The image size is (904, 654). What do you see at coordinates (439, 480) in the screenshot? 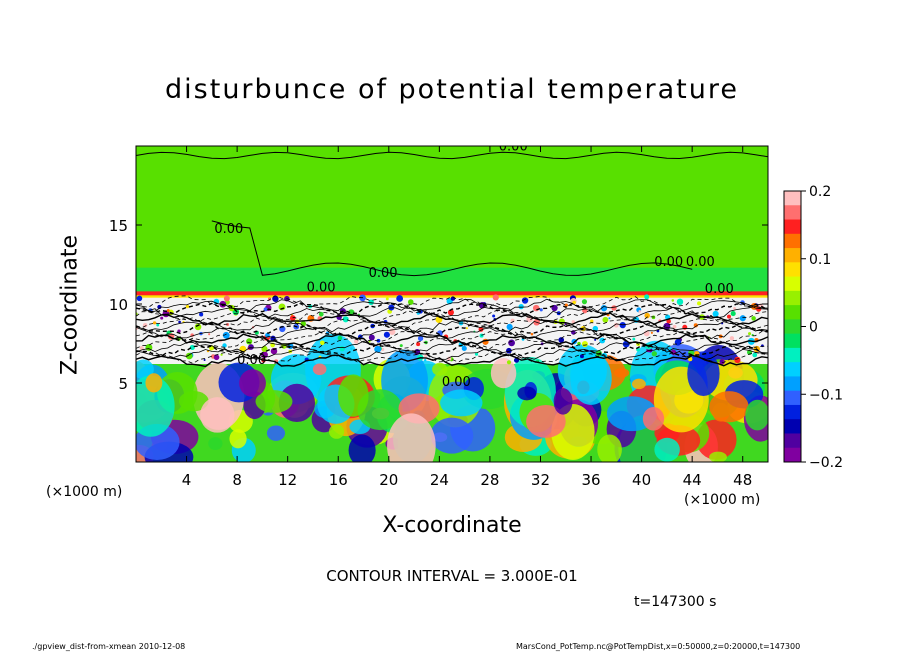
I see `x-tick-label: 24` at bounding box center [439, 480].